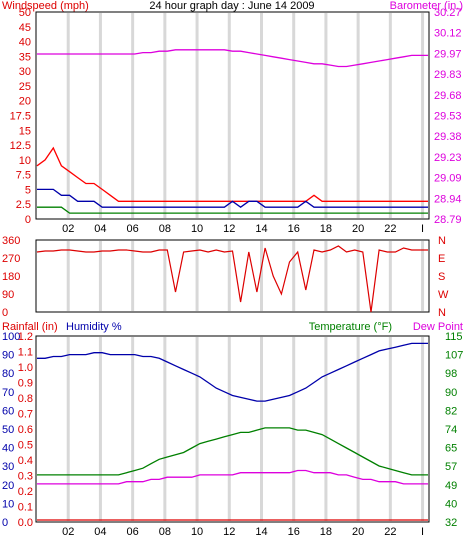 The width and height of the screenshot is (465, 556). What do you see at coordinates (11, 241) in the screenshot?
I see `direction-degree-tick-label: 360` at bounding box center [11, 241].